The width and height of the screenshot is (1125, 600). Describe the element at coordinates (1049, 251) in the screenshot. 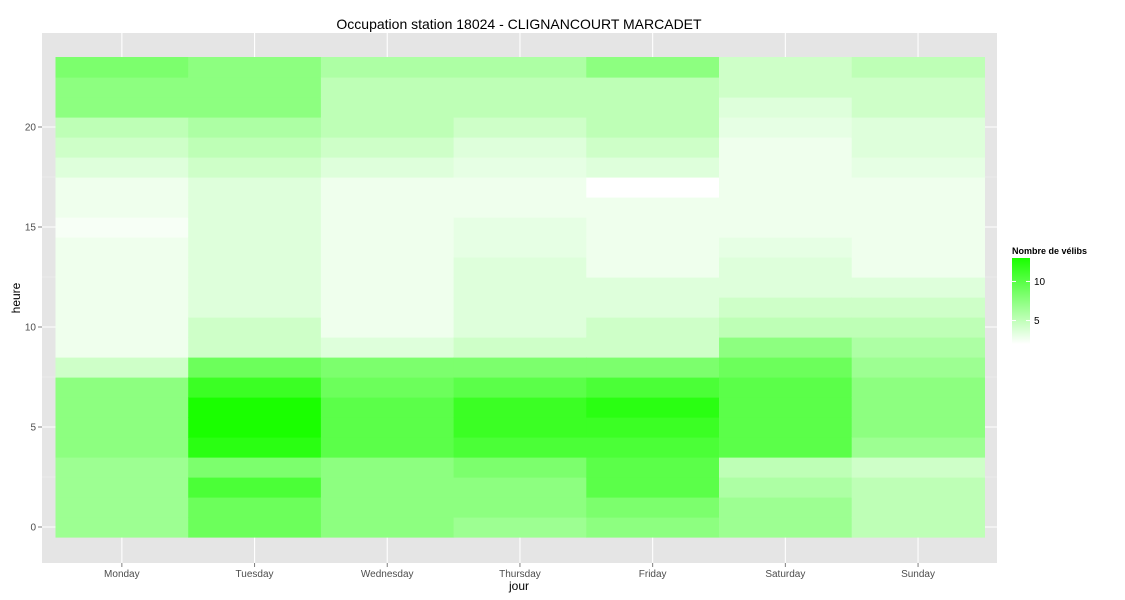

I see `legend-title: Nombre de vélibs` at that location.